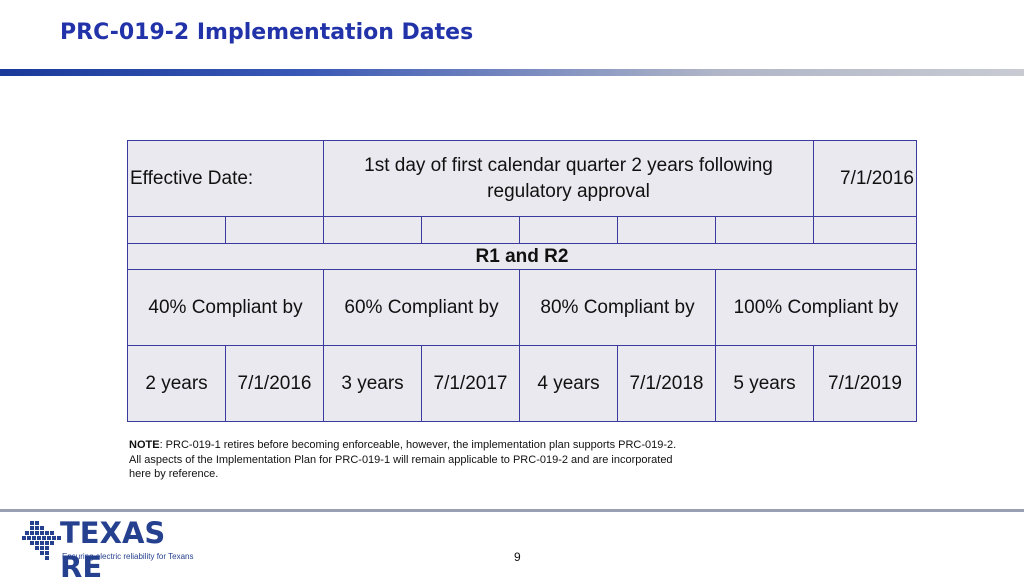  I want to click on logo-tagline: Ensuring electric reliability for Texans, so click(128, 556).